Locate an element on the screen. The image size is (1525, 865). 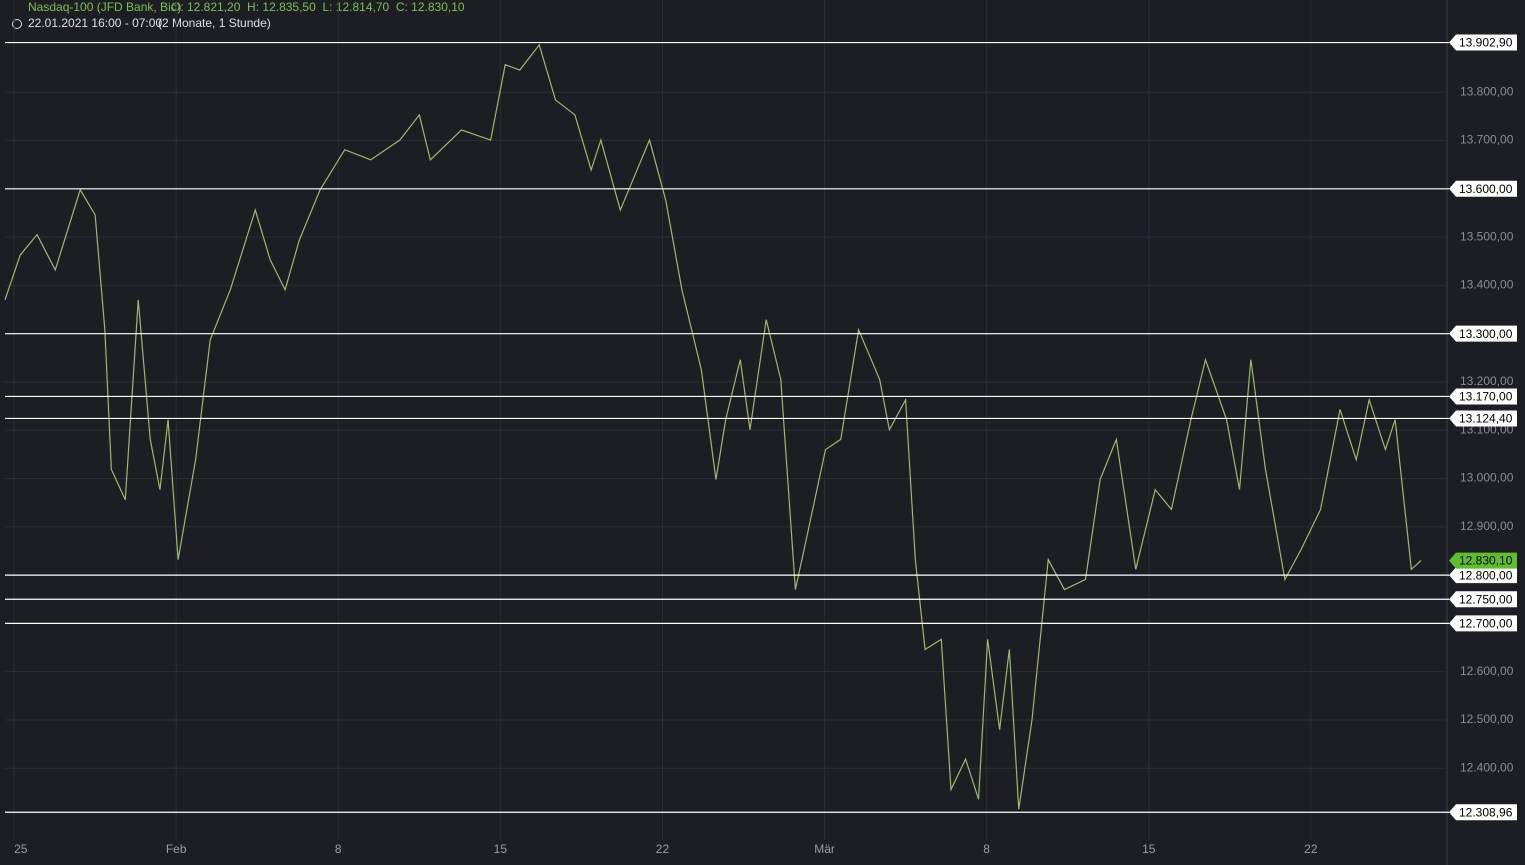
level-label: 13.300,00 is located at coordinates (1486, 334).